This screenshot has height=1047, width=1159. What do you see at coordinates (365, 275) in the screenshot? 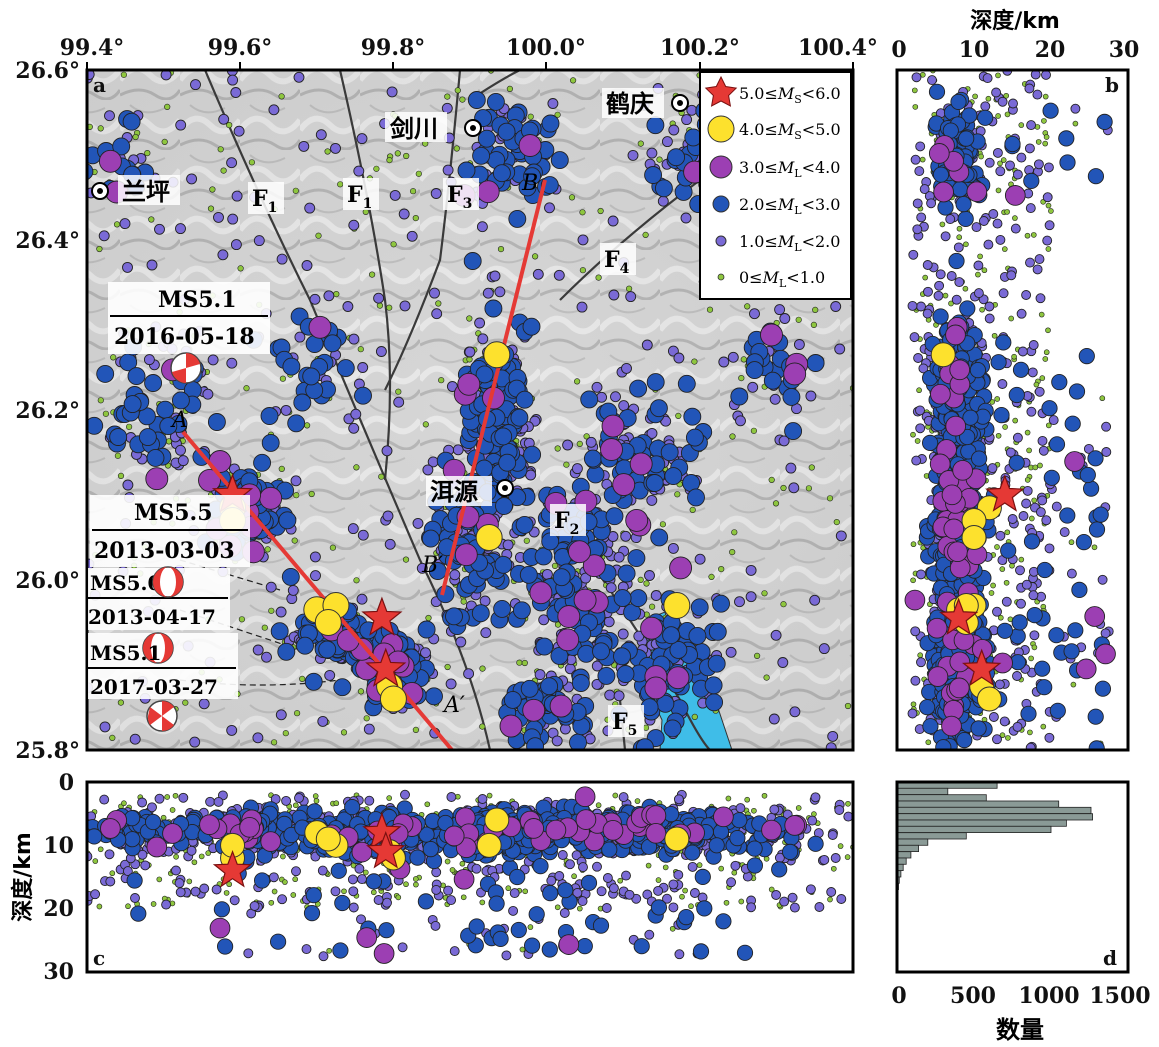
I see `fault-line` at bounding box center [365, 275].